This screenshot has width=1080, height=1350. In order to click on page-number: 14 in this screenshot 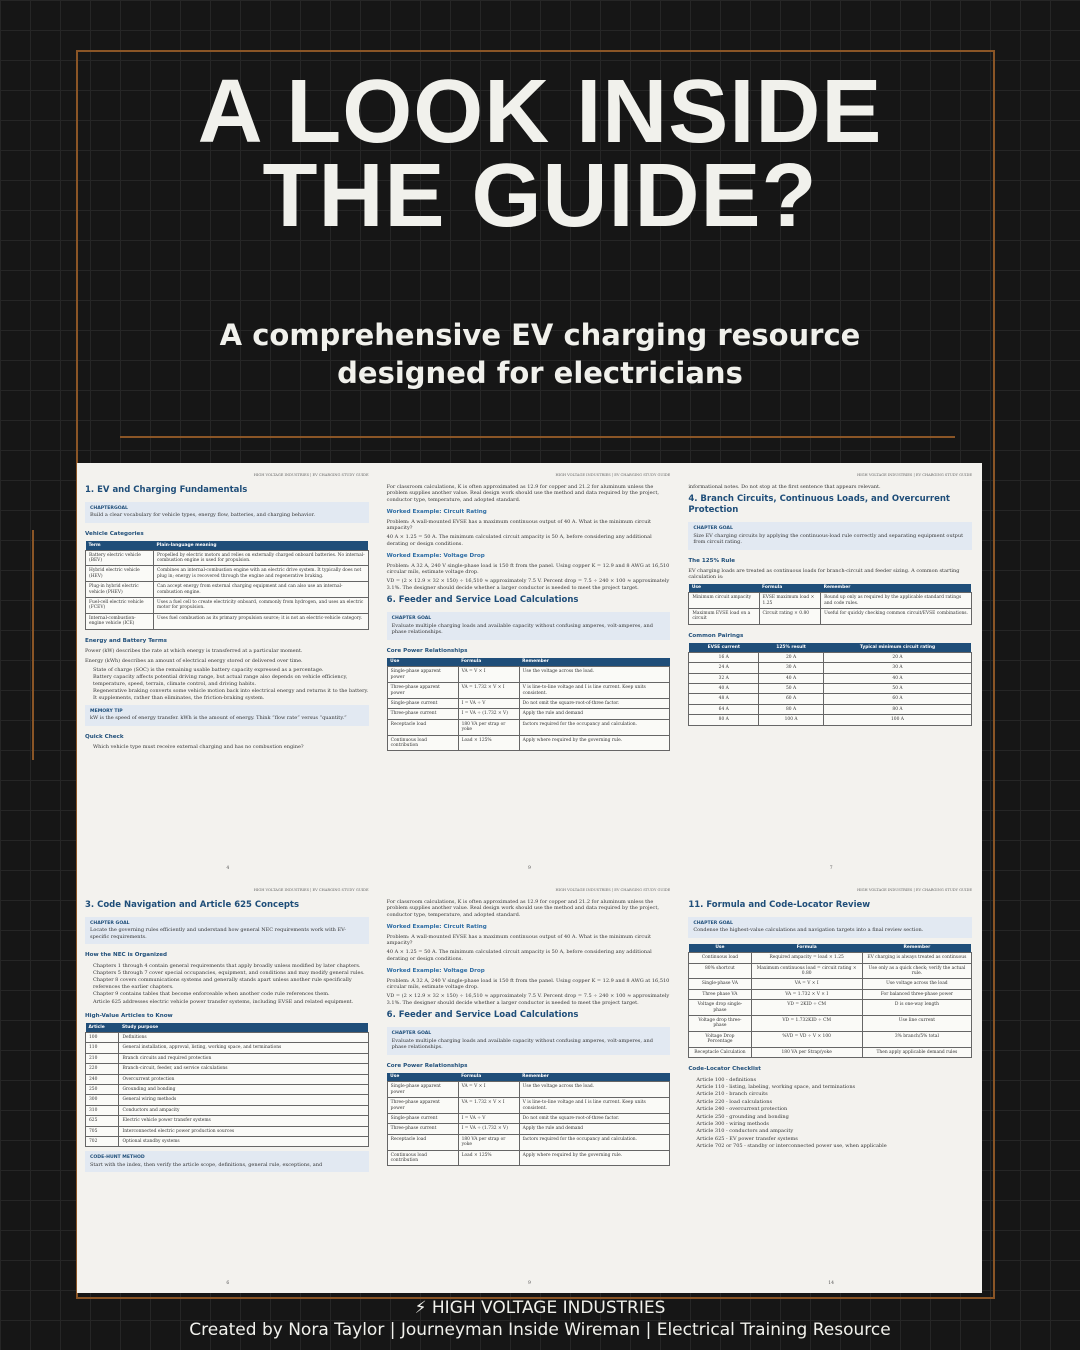, I will do `click(831, 1283)`.